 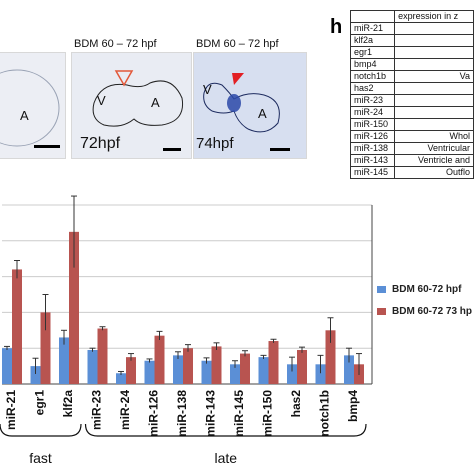 What do you see at coordinates (411, 136) in the screenshot?
I see `table-row: miR-126 Whol` at bounding box center [411, 136].